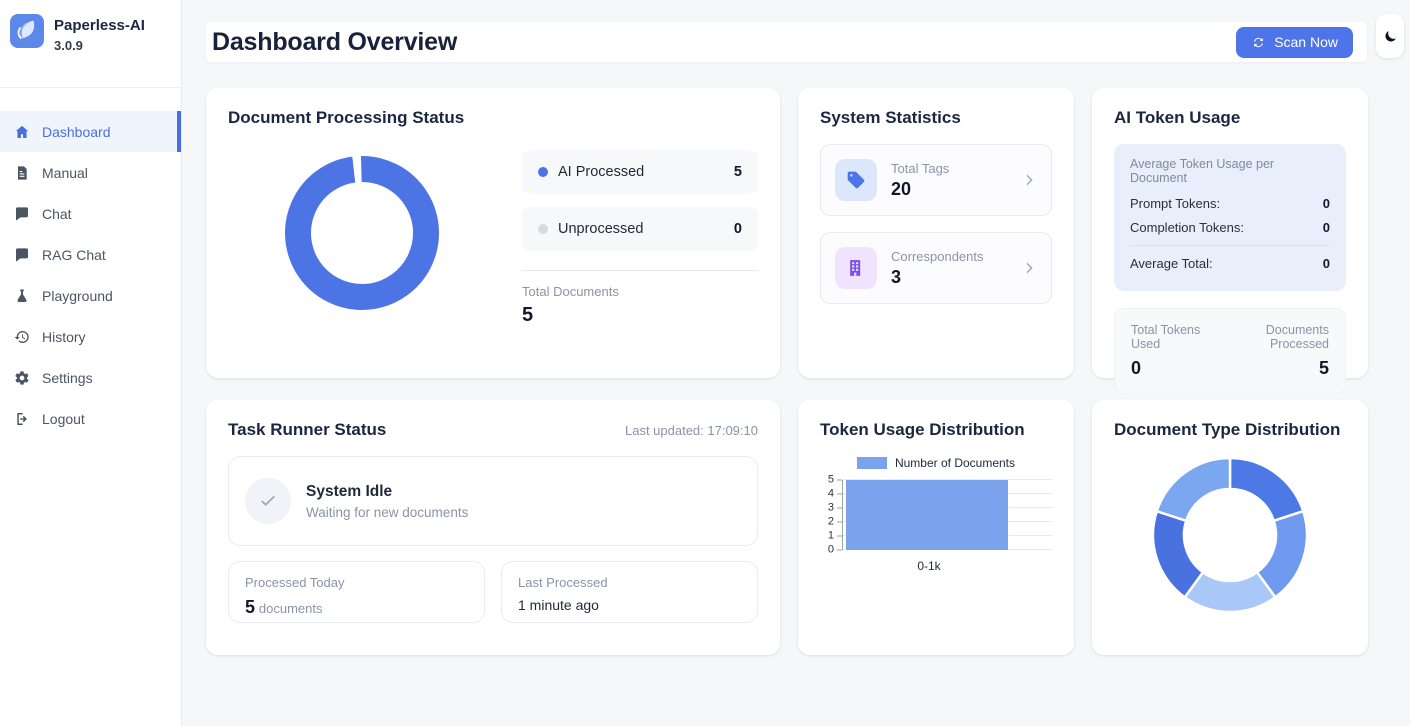  I want to click on card-document-type-distribution: Document Type Distribution, so click(1230, 527).